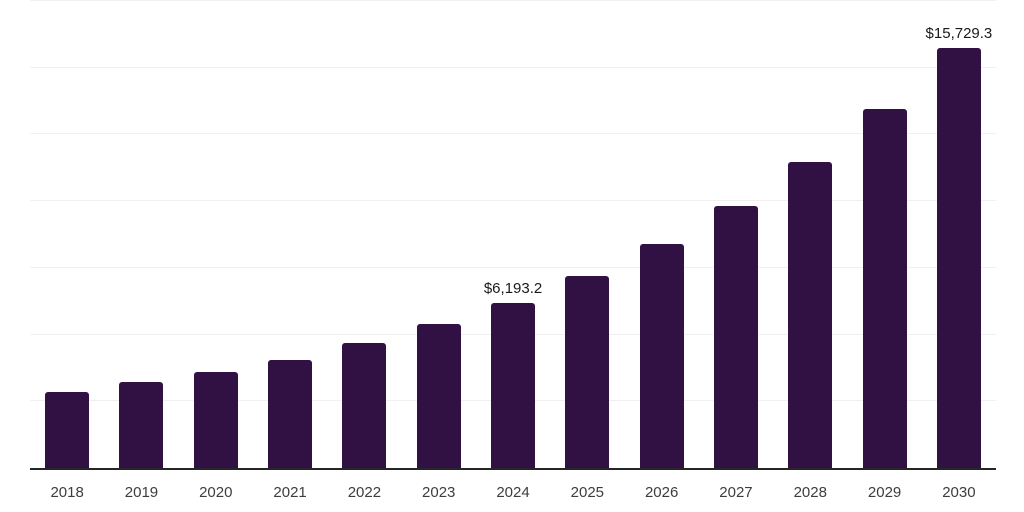  I want to click on bar-slot-2024: $6,193.2, so click(513, 234).